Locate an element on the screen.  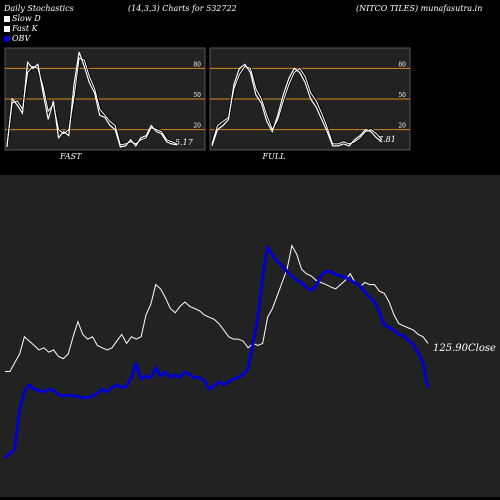
legend-slow-d: Slow D is located at coordinates (22, 18).